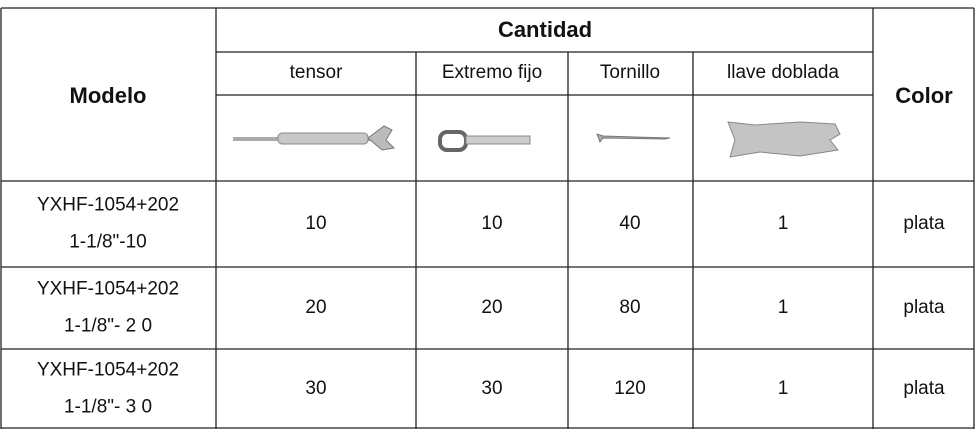 The width and height of the screenshot is (975, 429). What do you see at coordinates (630, 72) in the screenshot?
I see `column-header: Tornillo` at bounding box center [630, 72].